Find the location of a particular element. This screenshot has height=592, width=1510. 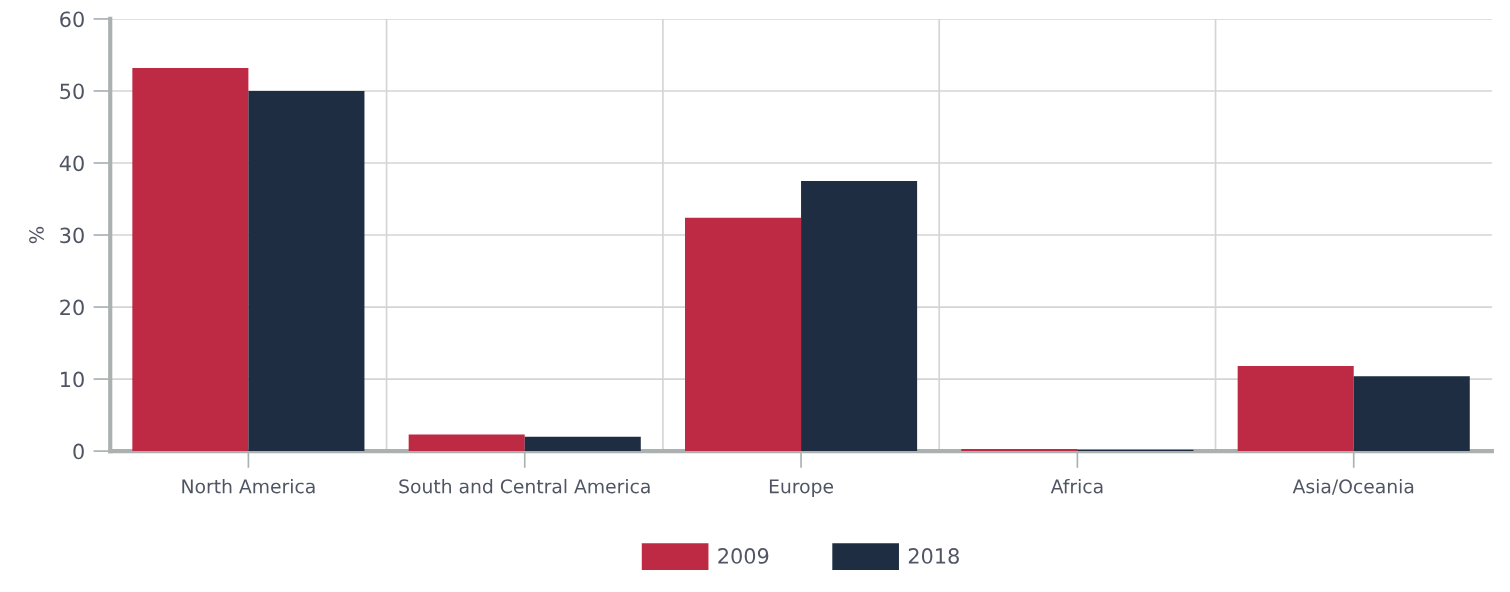

x-tick-label: North America is located at coordinates (248, 486).